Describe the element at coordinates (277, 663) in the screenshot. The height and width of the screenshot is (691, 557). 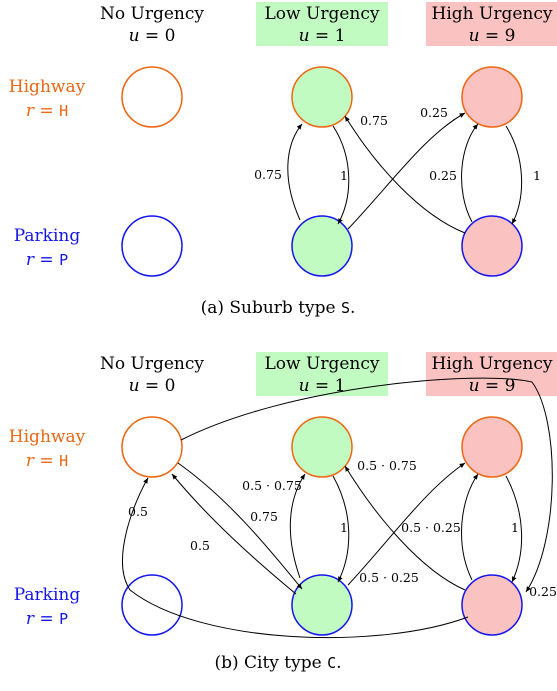
I see `panel-caption: (b) City type C.` at that location.